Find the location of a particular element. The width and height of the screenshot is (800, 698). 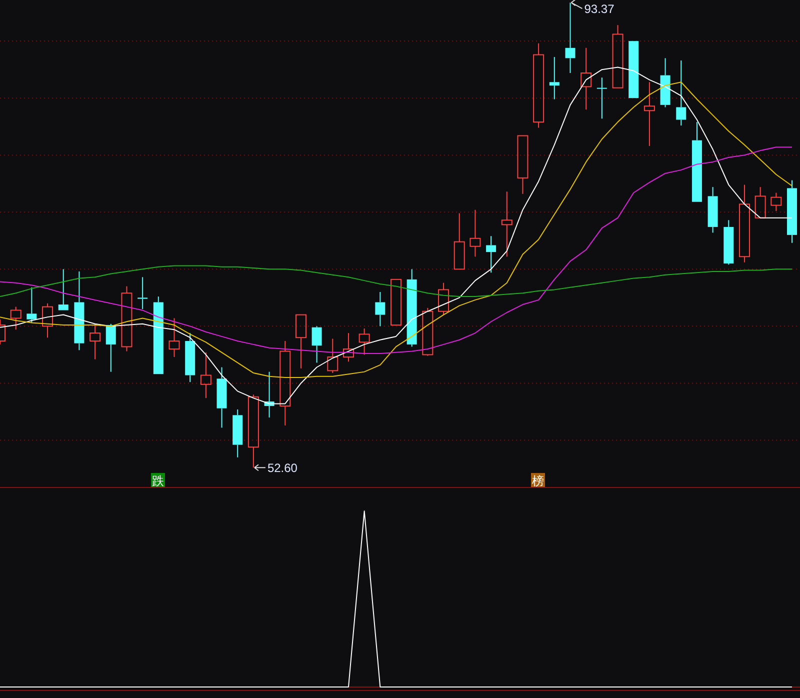

annotation: 52.60 is located at coordinates (282, 467).